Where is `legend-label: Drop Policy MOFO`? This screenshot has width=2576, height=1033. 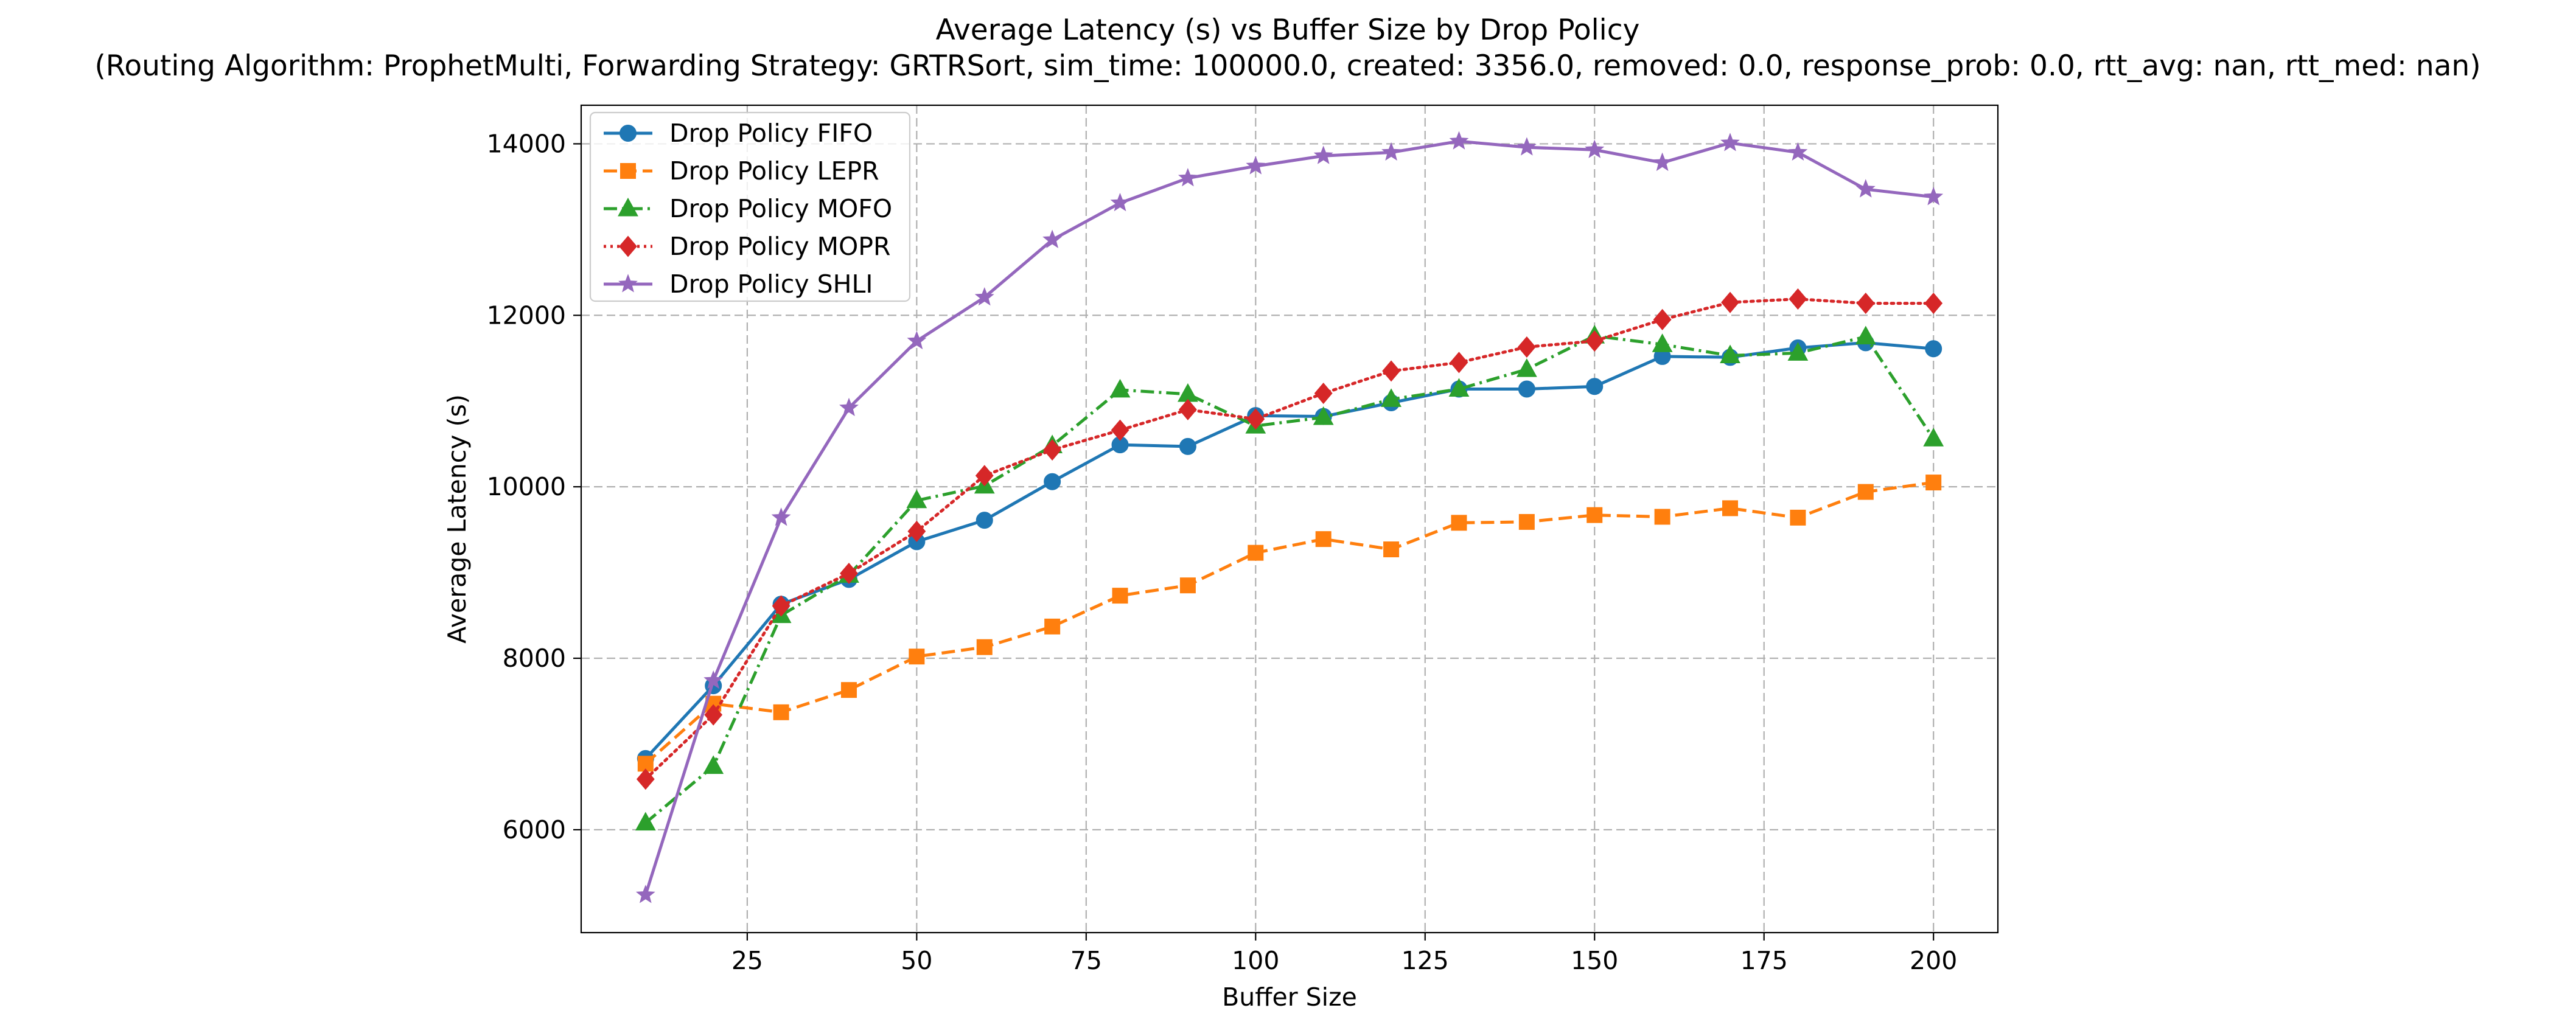 legend-label: Drop Policy MOFO is located at coordinates (780, 208).